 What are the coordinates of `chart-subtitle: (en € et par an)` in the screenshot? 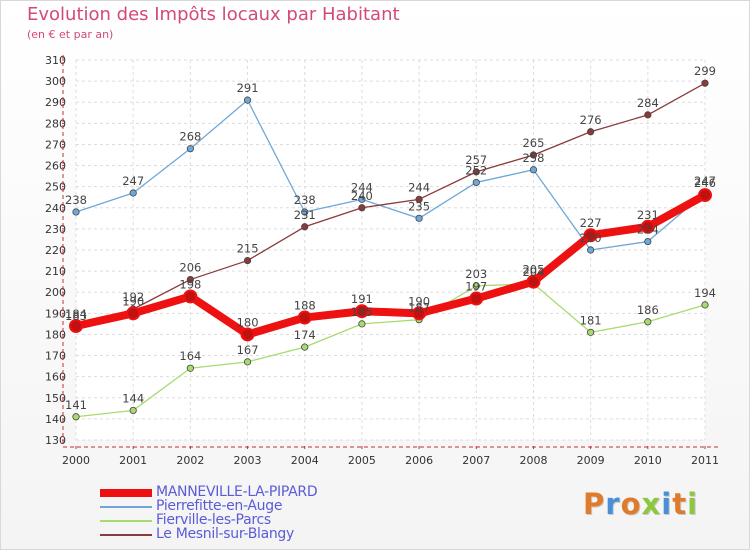 It's located at (70, 34).